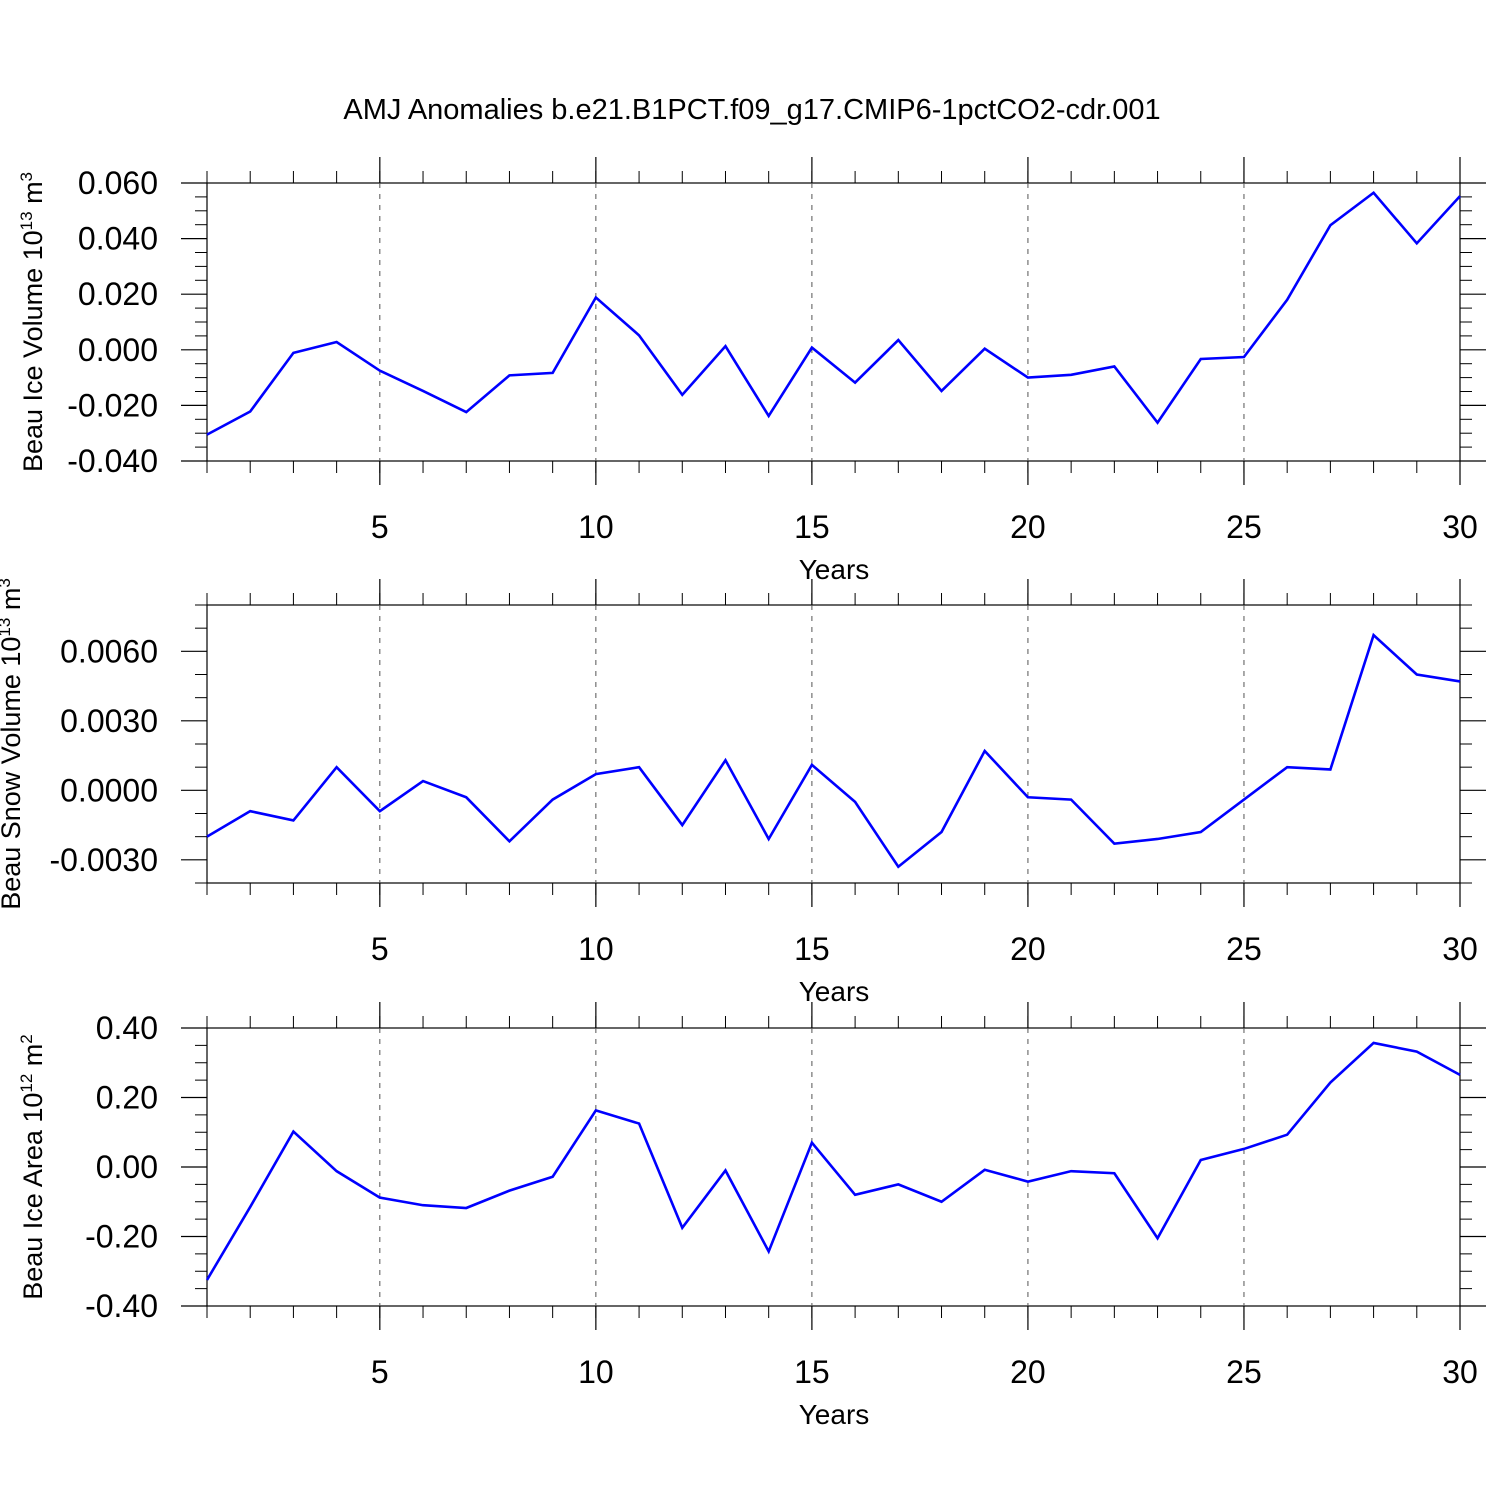 The image size is (1500, 1500). What do you see at coordinates (109, 790) in the screenshot?
I see `y-tick-label: 0.0000` at bounding box center [109, 790].